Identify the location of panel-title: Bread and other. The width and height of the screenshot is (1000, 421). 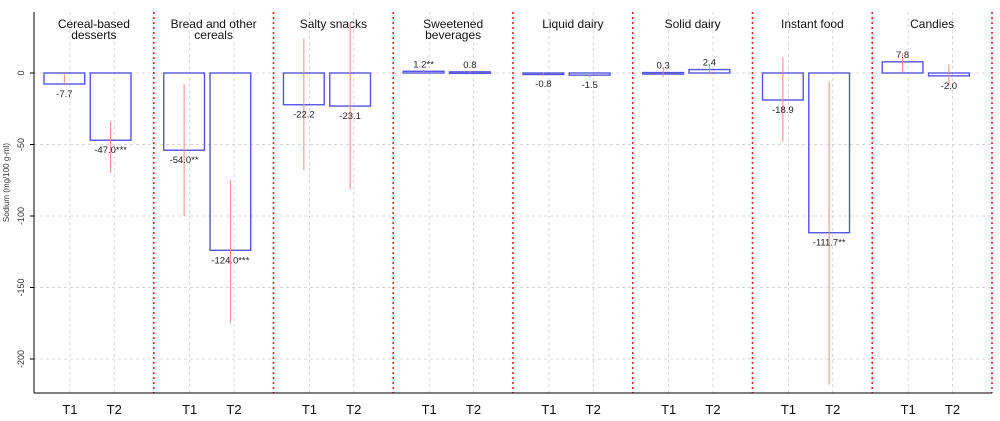
(214, 24).